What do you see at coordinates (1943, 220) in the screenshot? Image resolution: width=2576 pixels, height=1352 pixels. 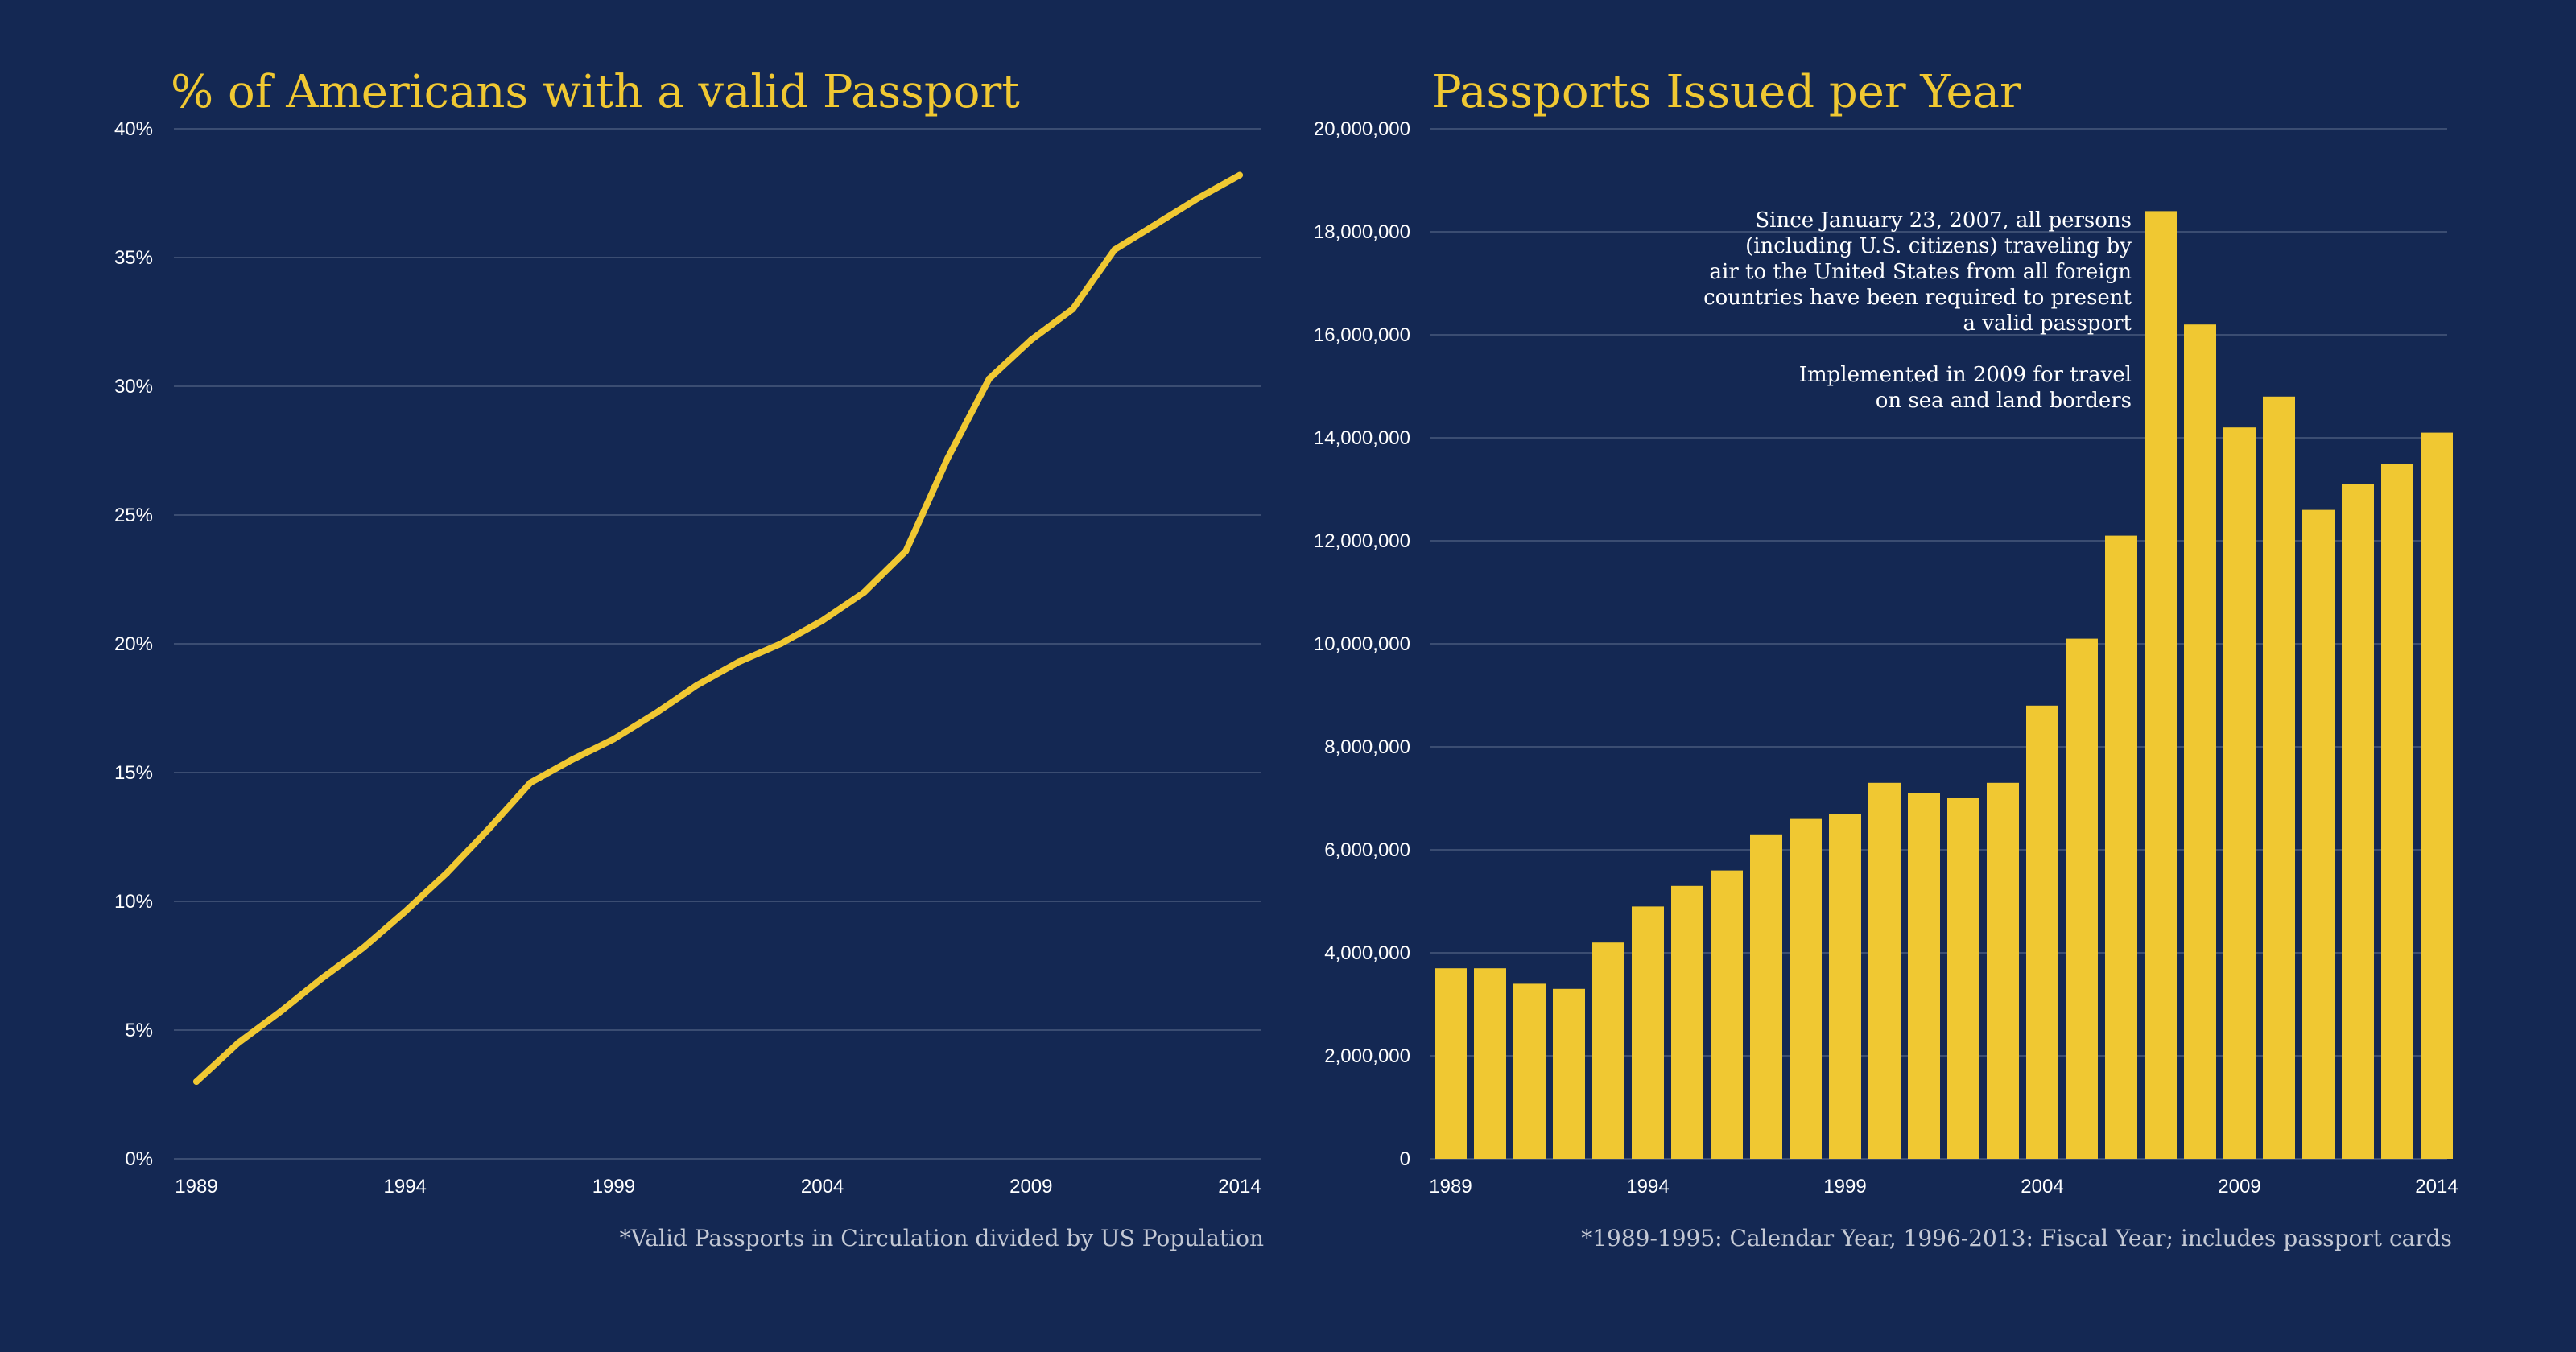 I see `annotation-line: Since January 23, 2007, all persons` at bounding box center [1943, 220].